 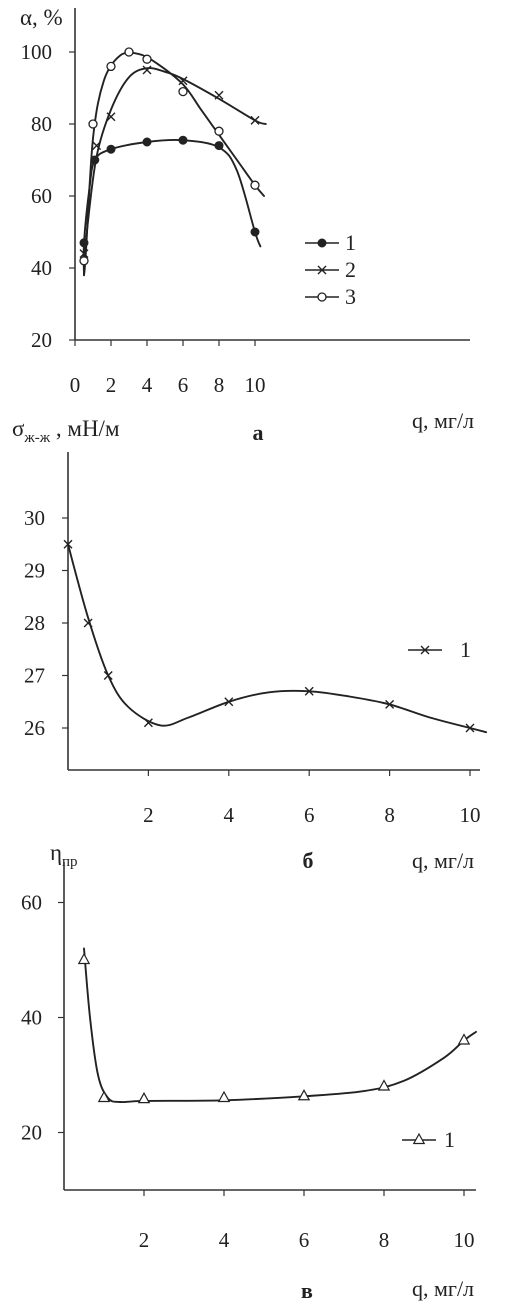 What do you see at coordinates (308, 860) in the screenshot?
I see `panel-label: б` at bounding box center [308, 860].